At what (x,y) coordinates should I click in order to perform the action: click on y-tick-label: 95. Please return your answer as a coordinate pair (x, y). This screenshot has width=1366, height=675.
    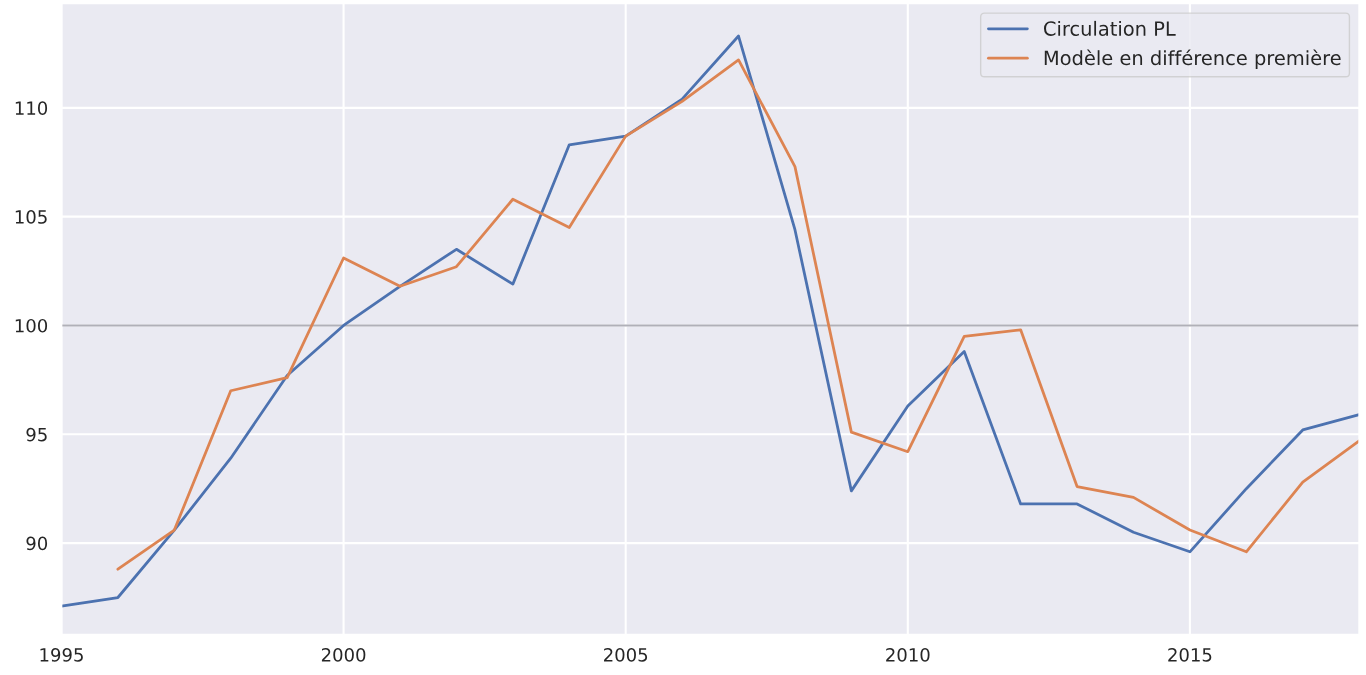
    Looking at the image, I should click on (36, 434).